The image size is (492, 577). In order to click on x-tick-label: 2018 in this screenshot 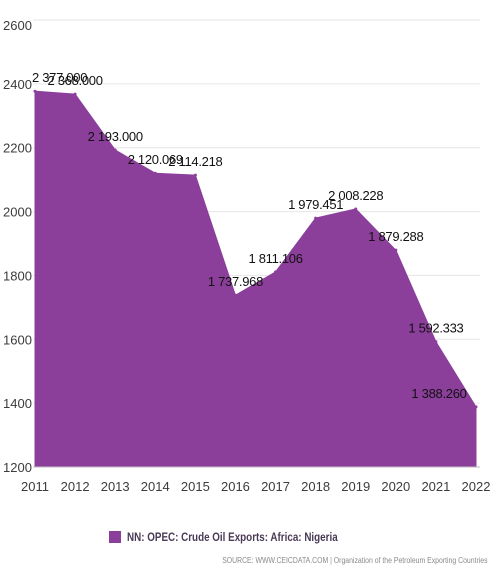, I will do `click(315, 486)`.